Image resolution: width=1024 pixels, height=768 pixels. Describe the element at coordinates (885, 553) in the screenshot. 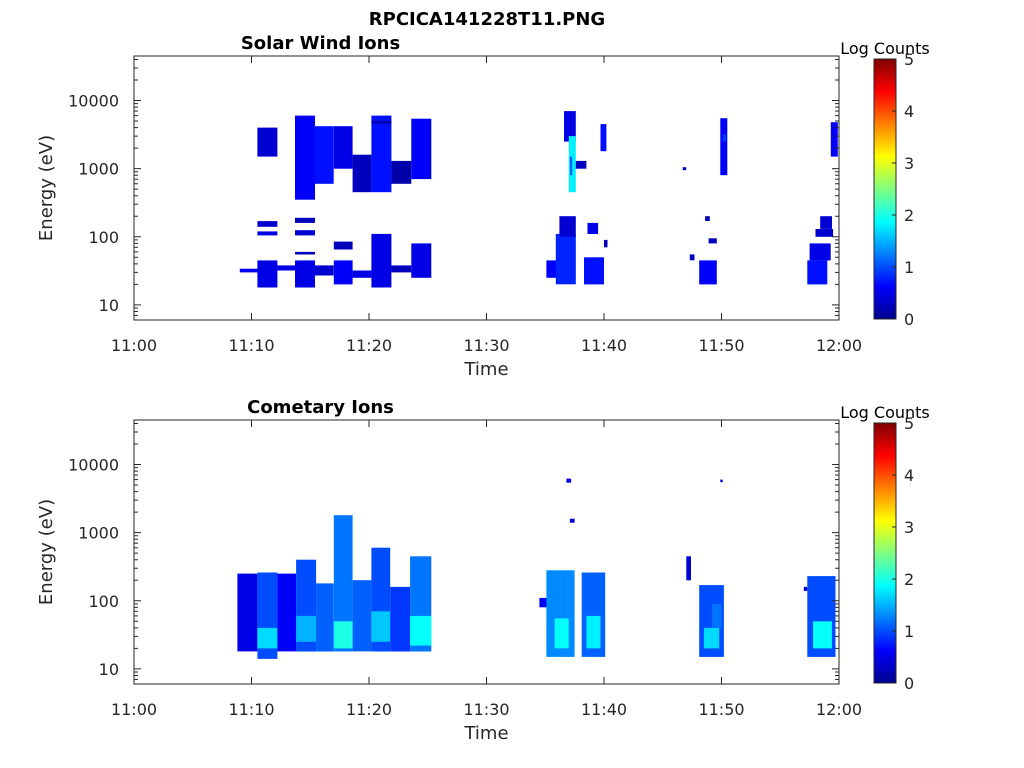

I see `colorbar` at that location.